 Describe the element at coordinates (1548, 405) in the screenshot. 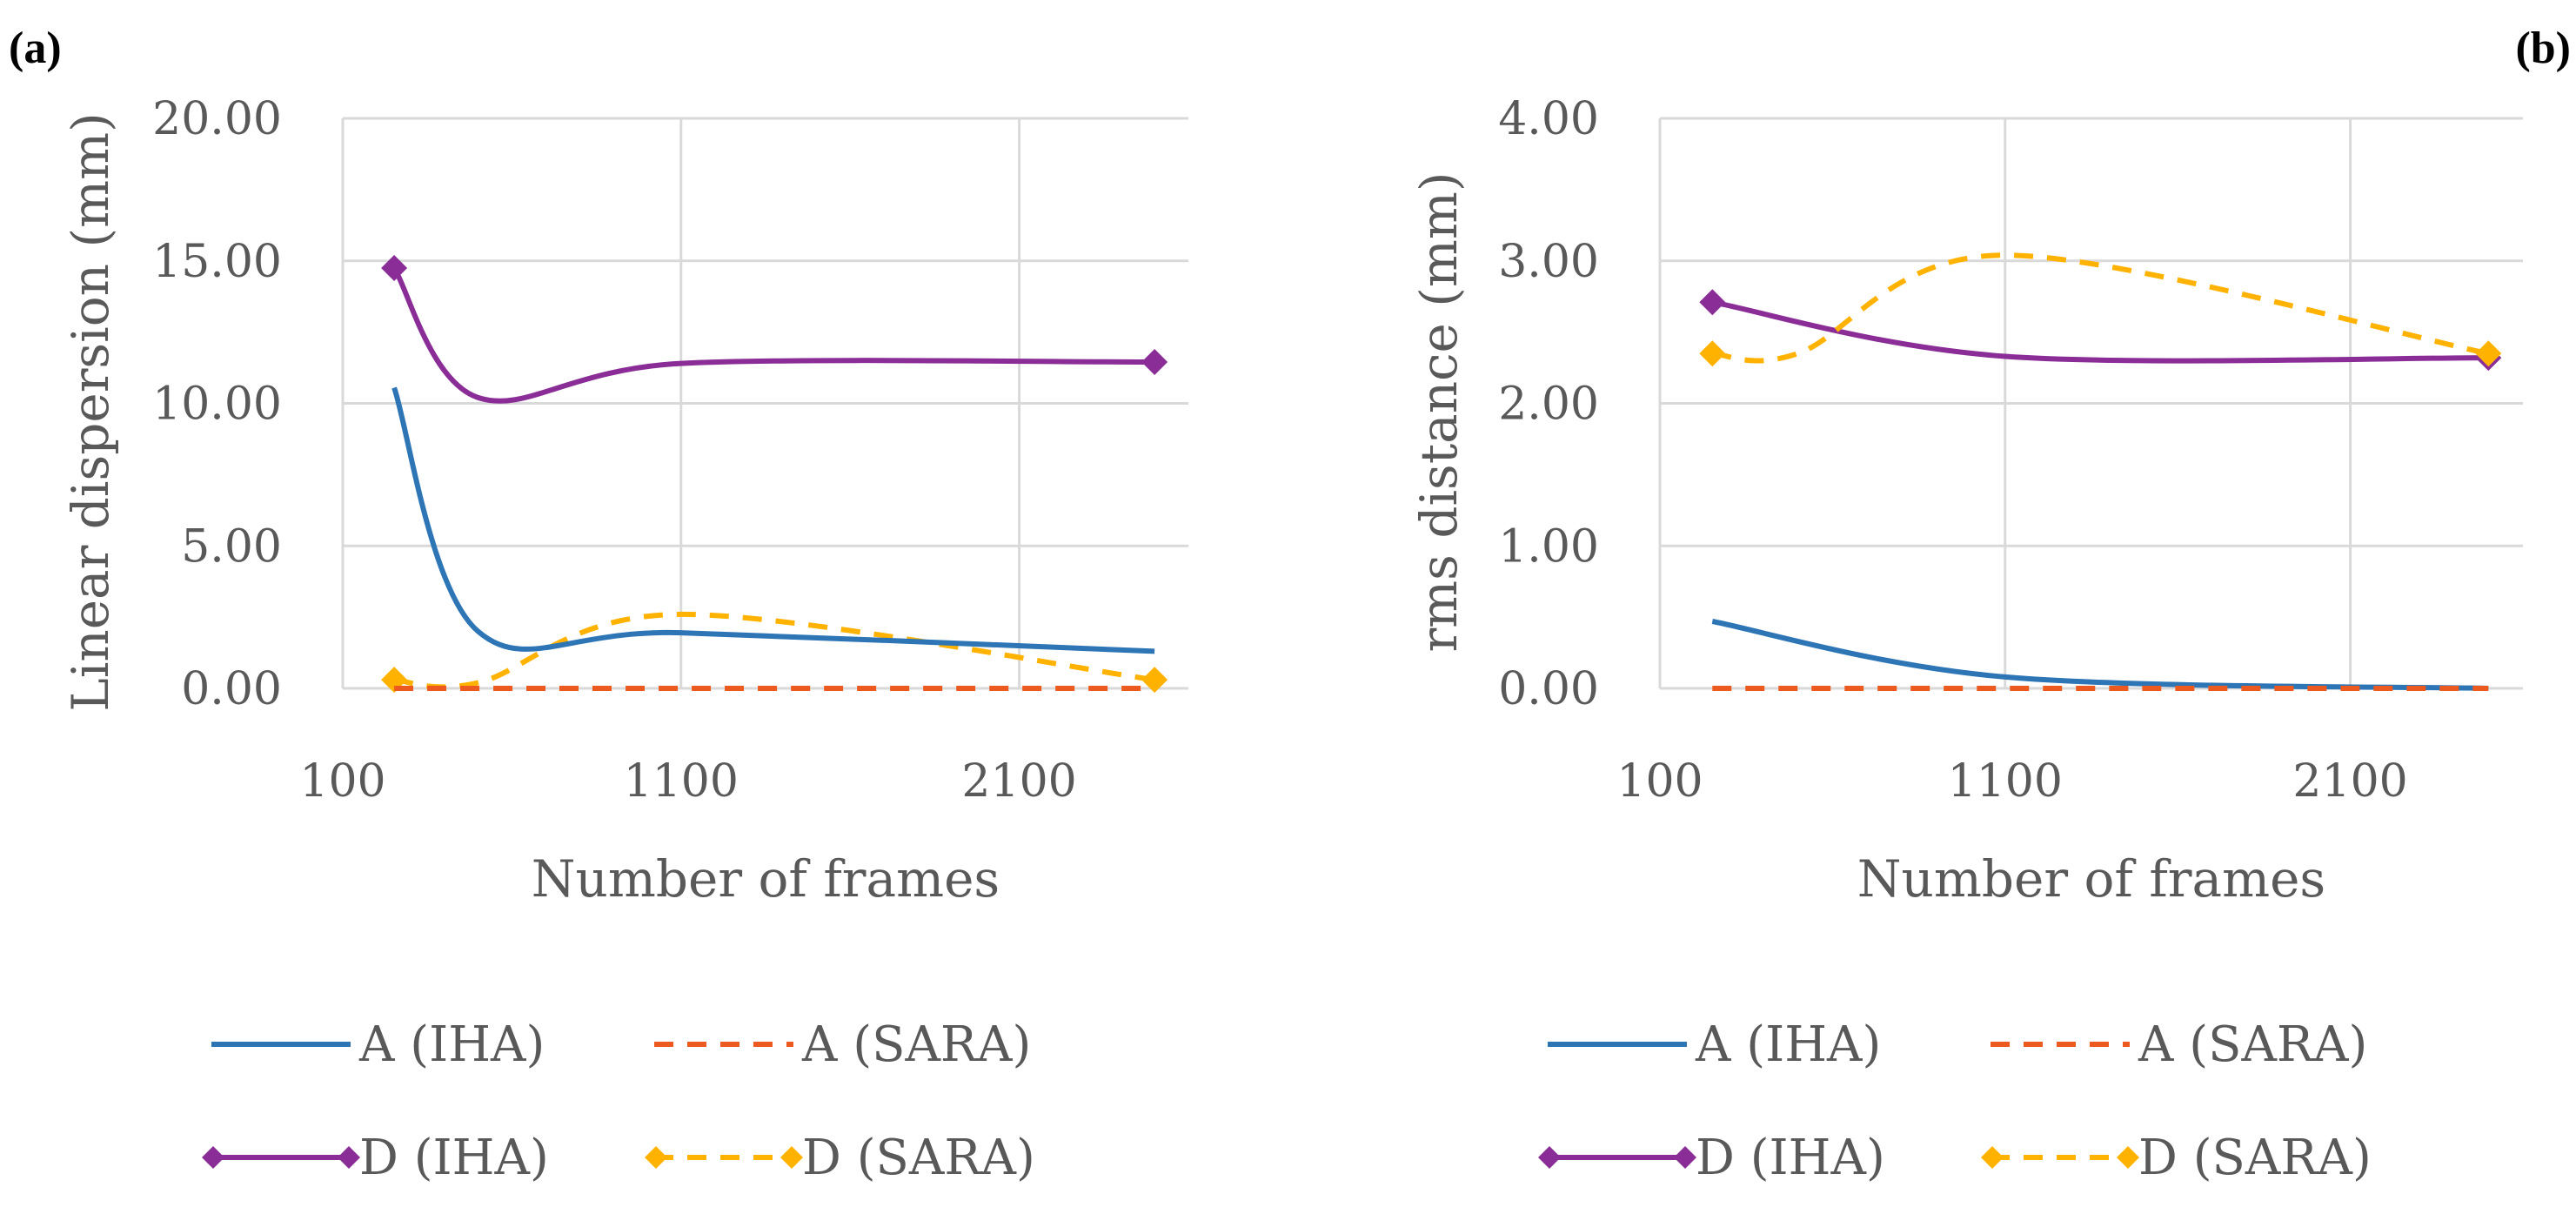

I see `y-tick-label: 2.00` at that location.